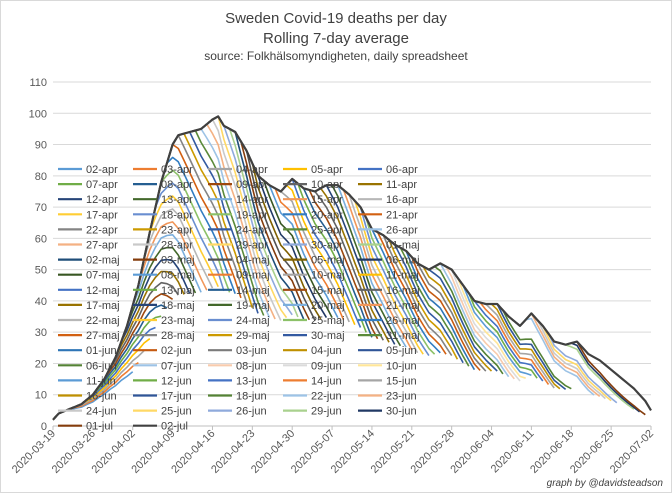 The image size is (672, 493). Describe the element at coordinates (253, 261) in the screenshot. I see `legend-label: 04-maj` at that location.